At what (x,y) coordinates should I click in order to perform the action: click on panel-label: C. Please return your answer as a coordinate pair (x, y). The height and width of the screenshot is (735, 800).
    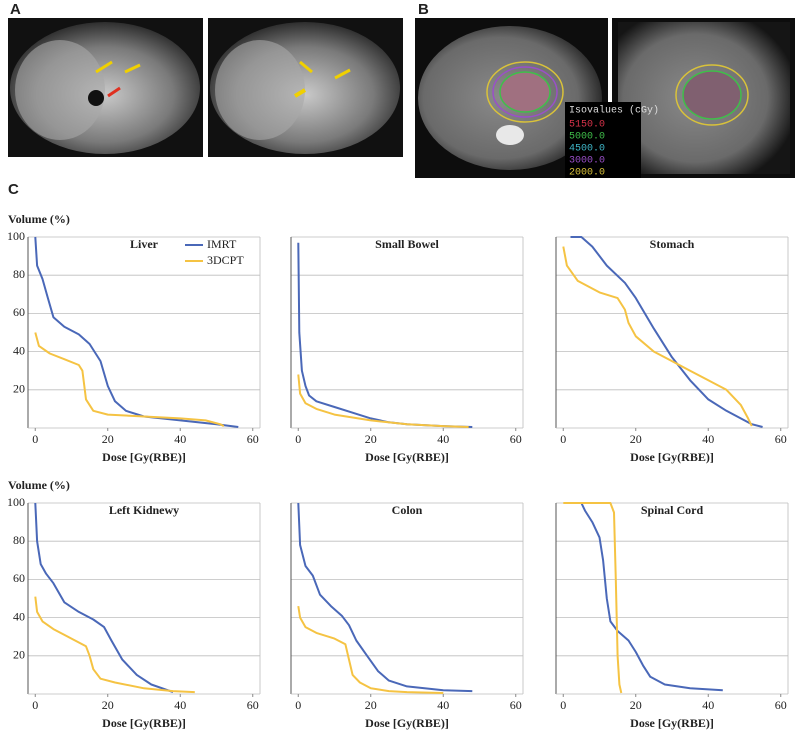
    Looking at the image, I should click on (13, 189).